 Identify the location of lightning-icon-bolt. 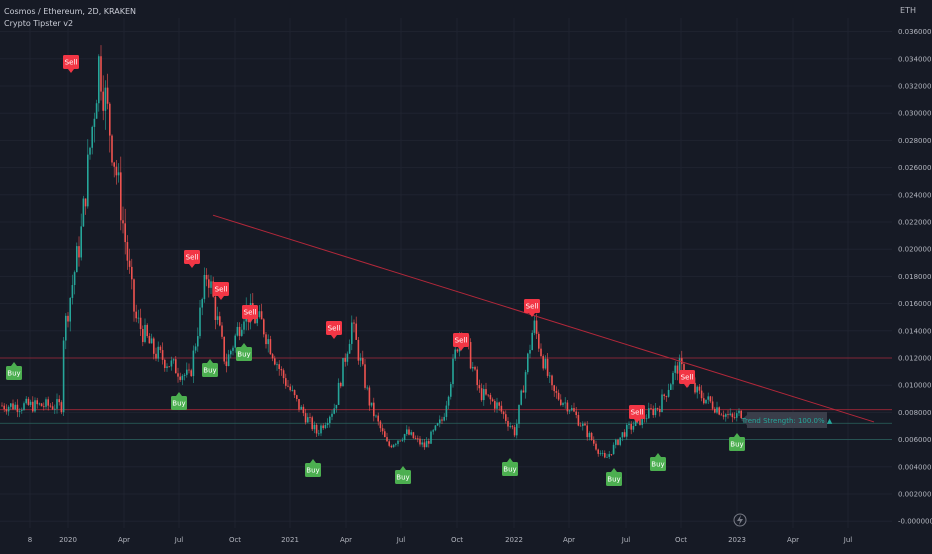
(740, 520).